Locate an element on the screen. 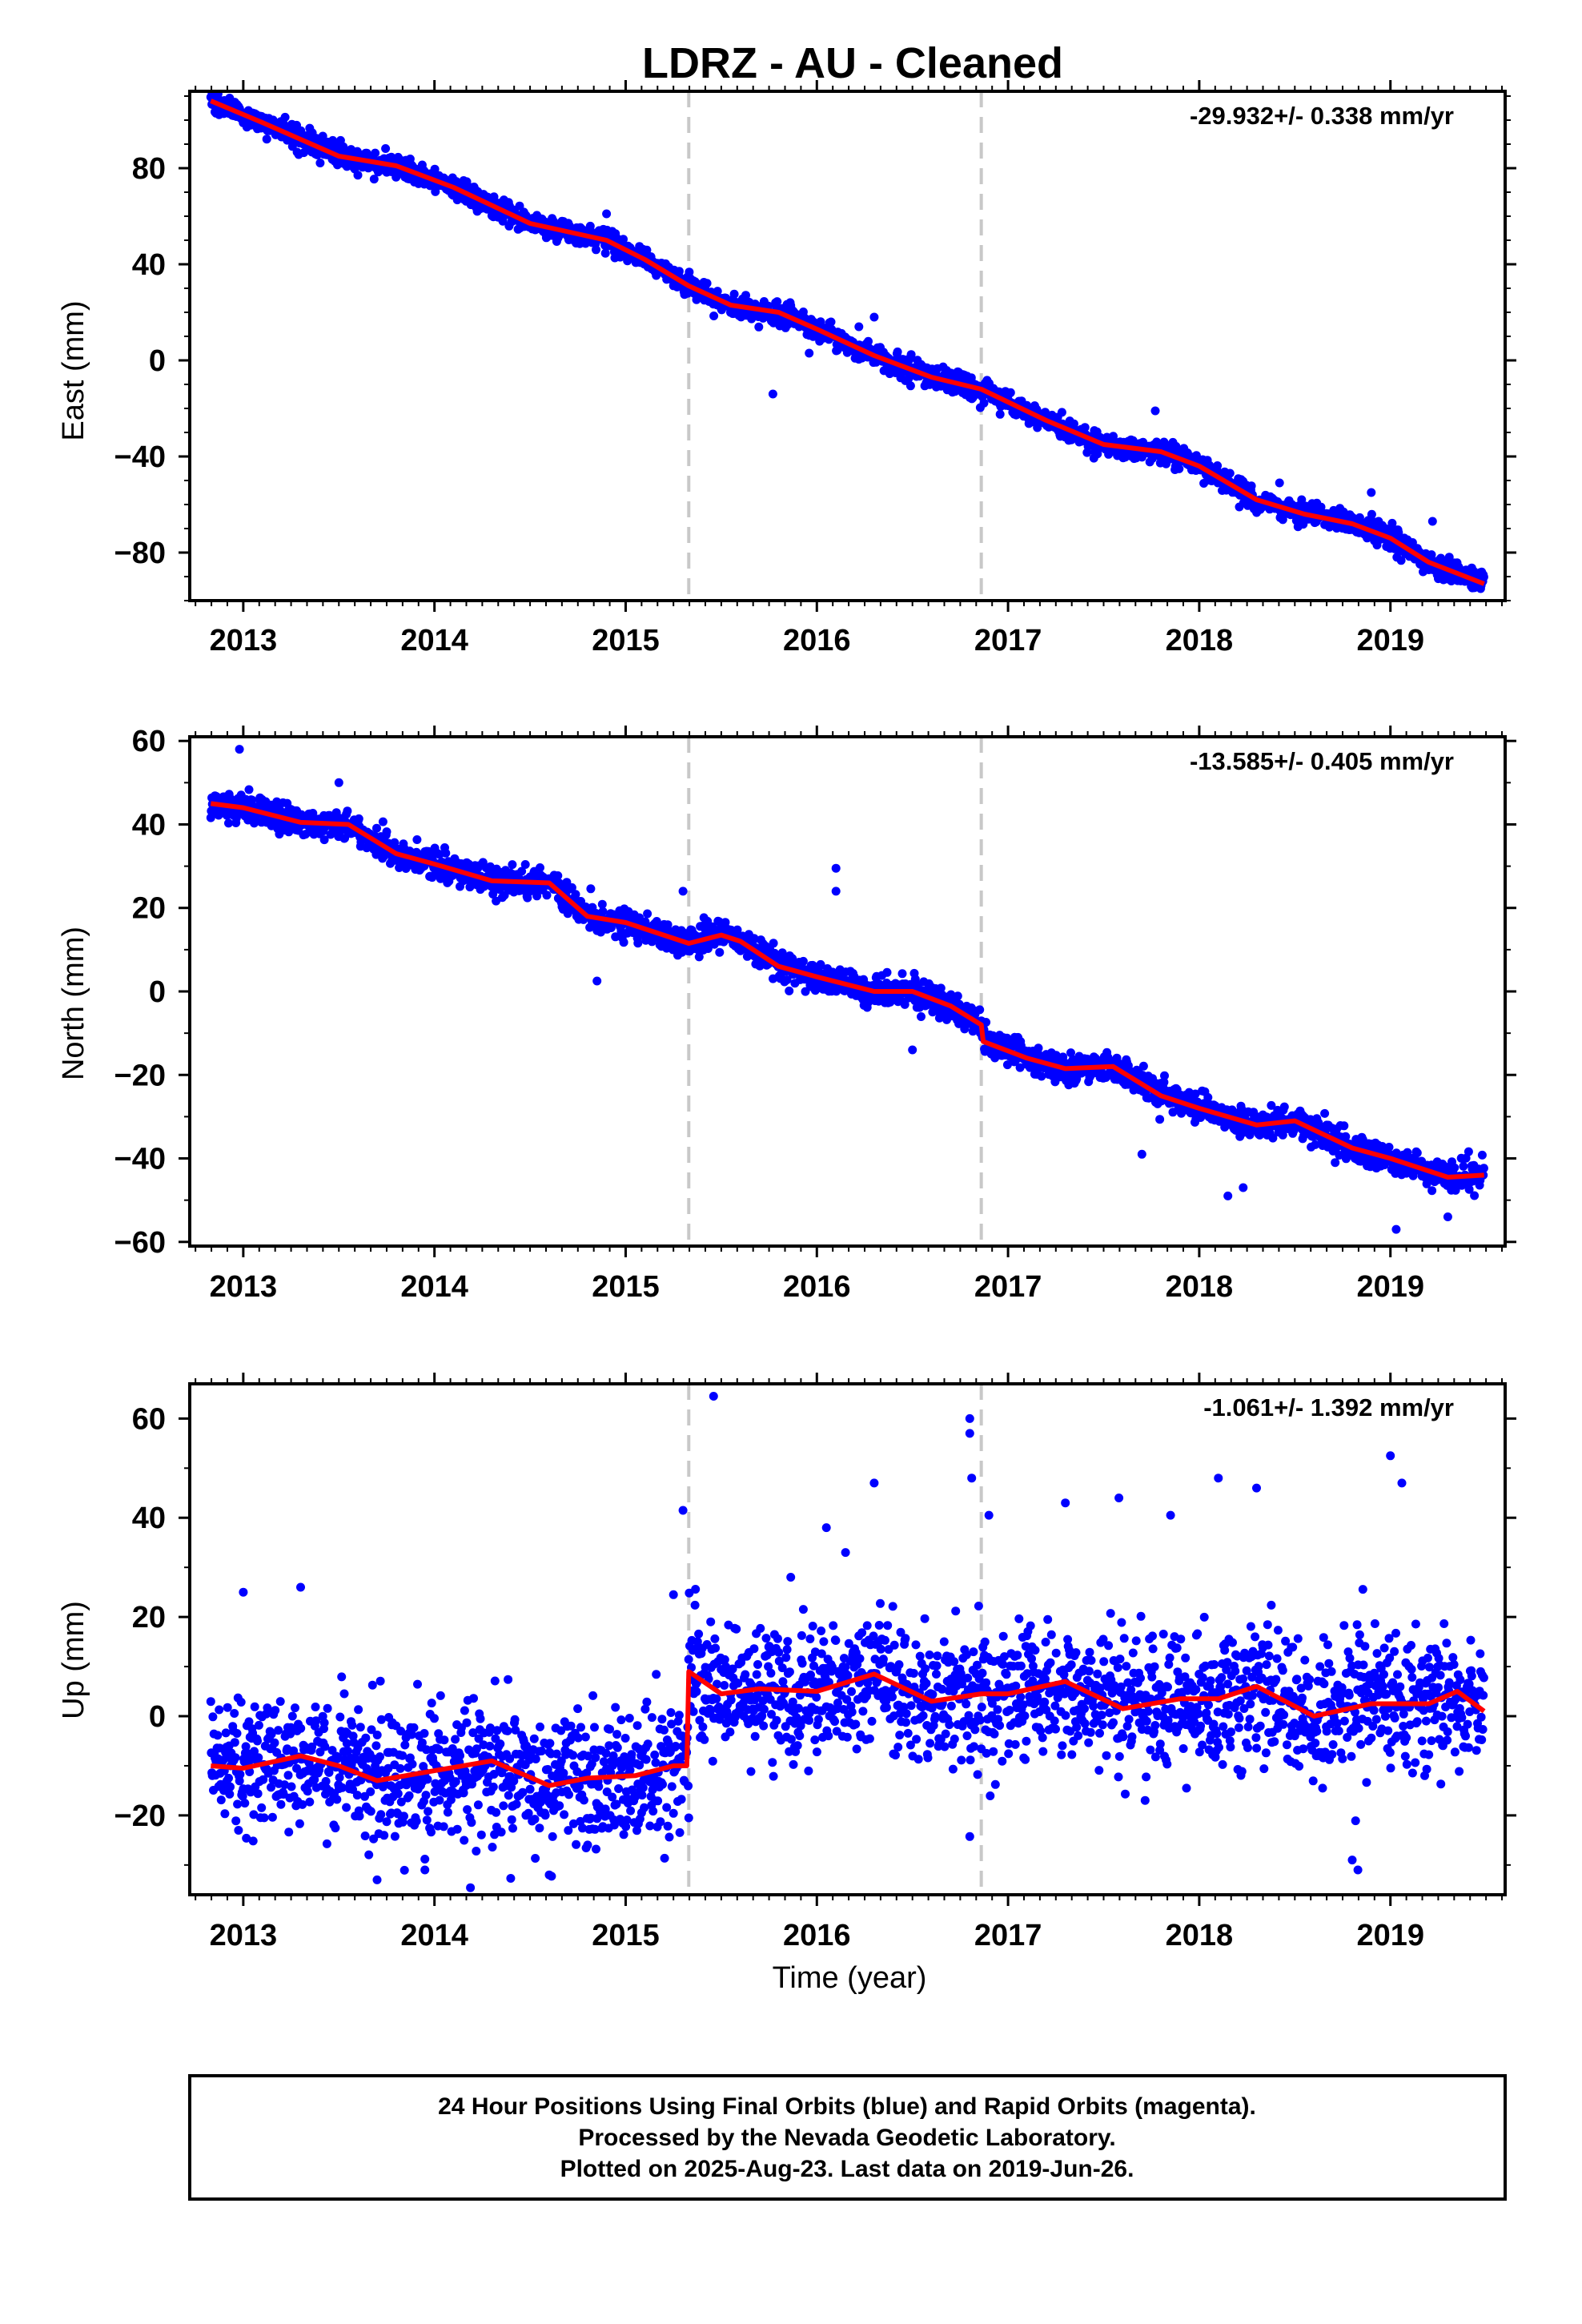 The width and height of the screenshot is (1582, 2324). east-ylabel: East (mm) is located at coordinates (74, 370).